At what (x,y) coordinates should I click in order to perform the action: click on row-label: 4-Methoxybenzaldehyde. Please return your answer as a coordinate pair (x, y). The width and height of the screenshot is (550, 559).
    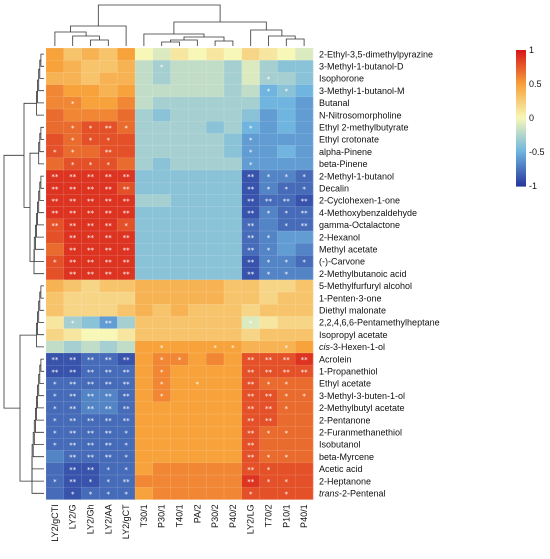
    Looking at the image, I should click on (368, 213).